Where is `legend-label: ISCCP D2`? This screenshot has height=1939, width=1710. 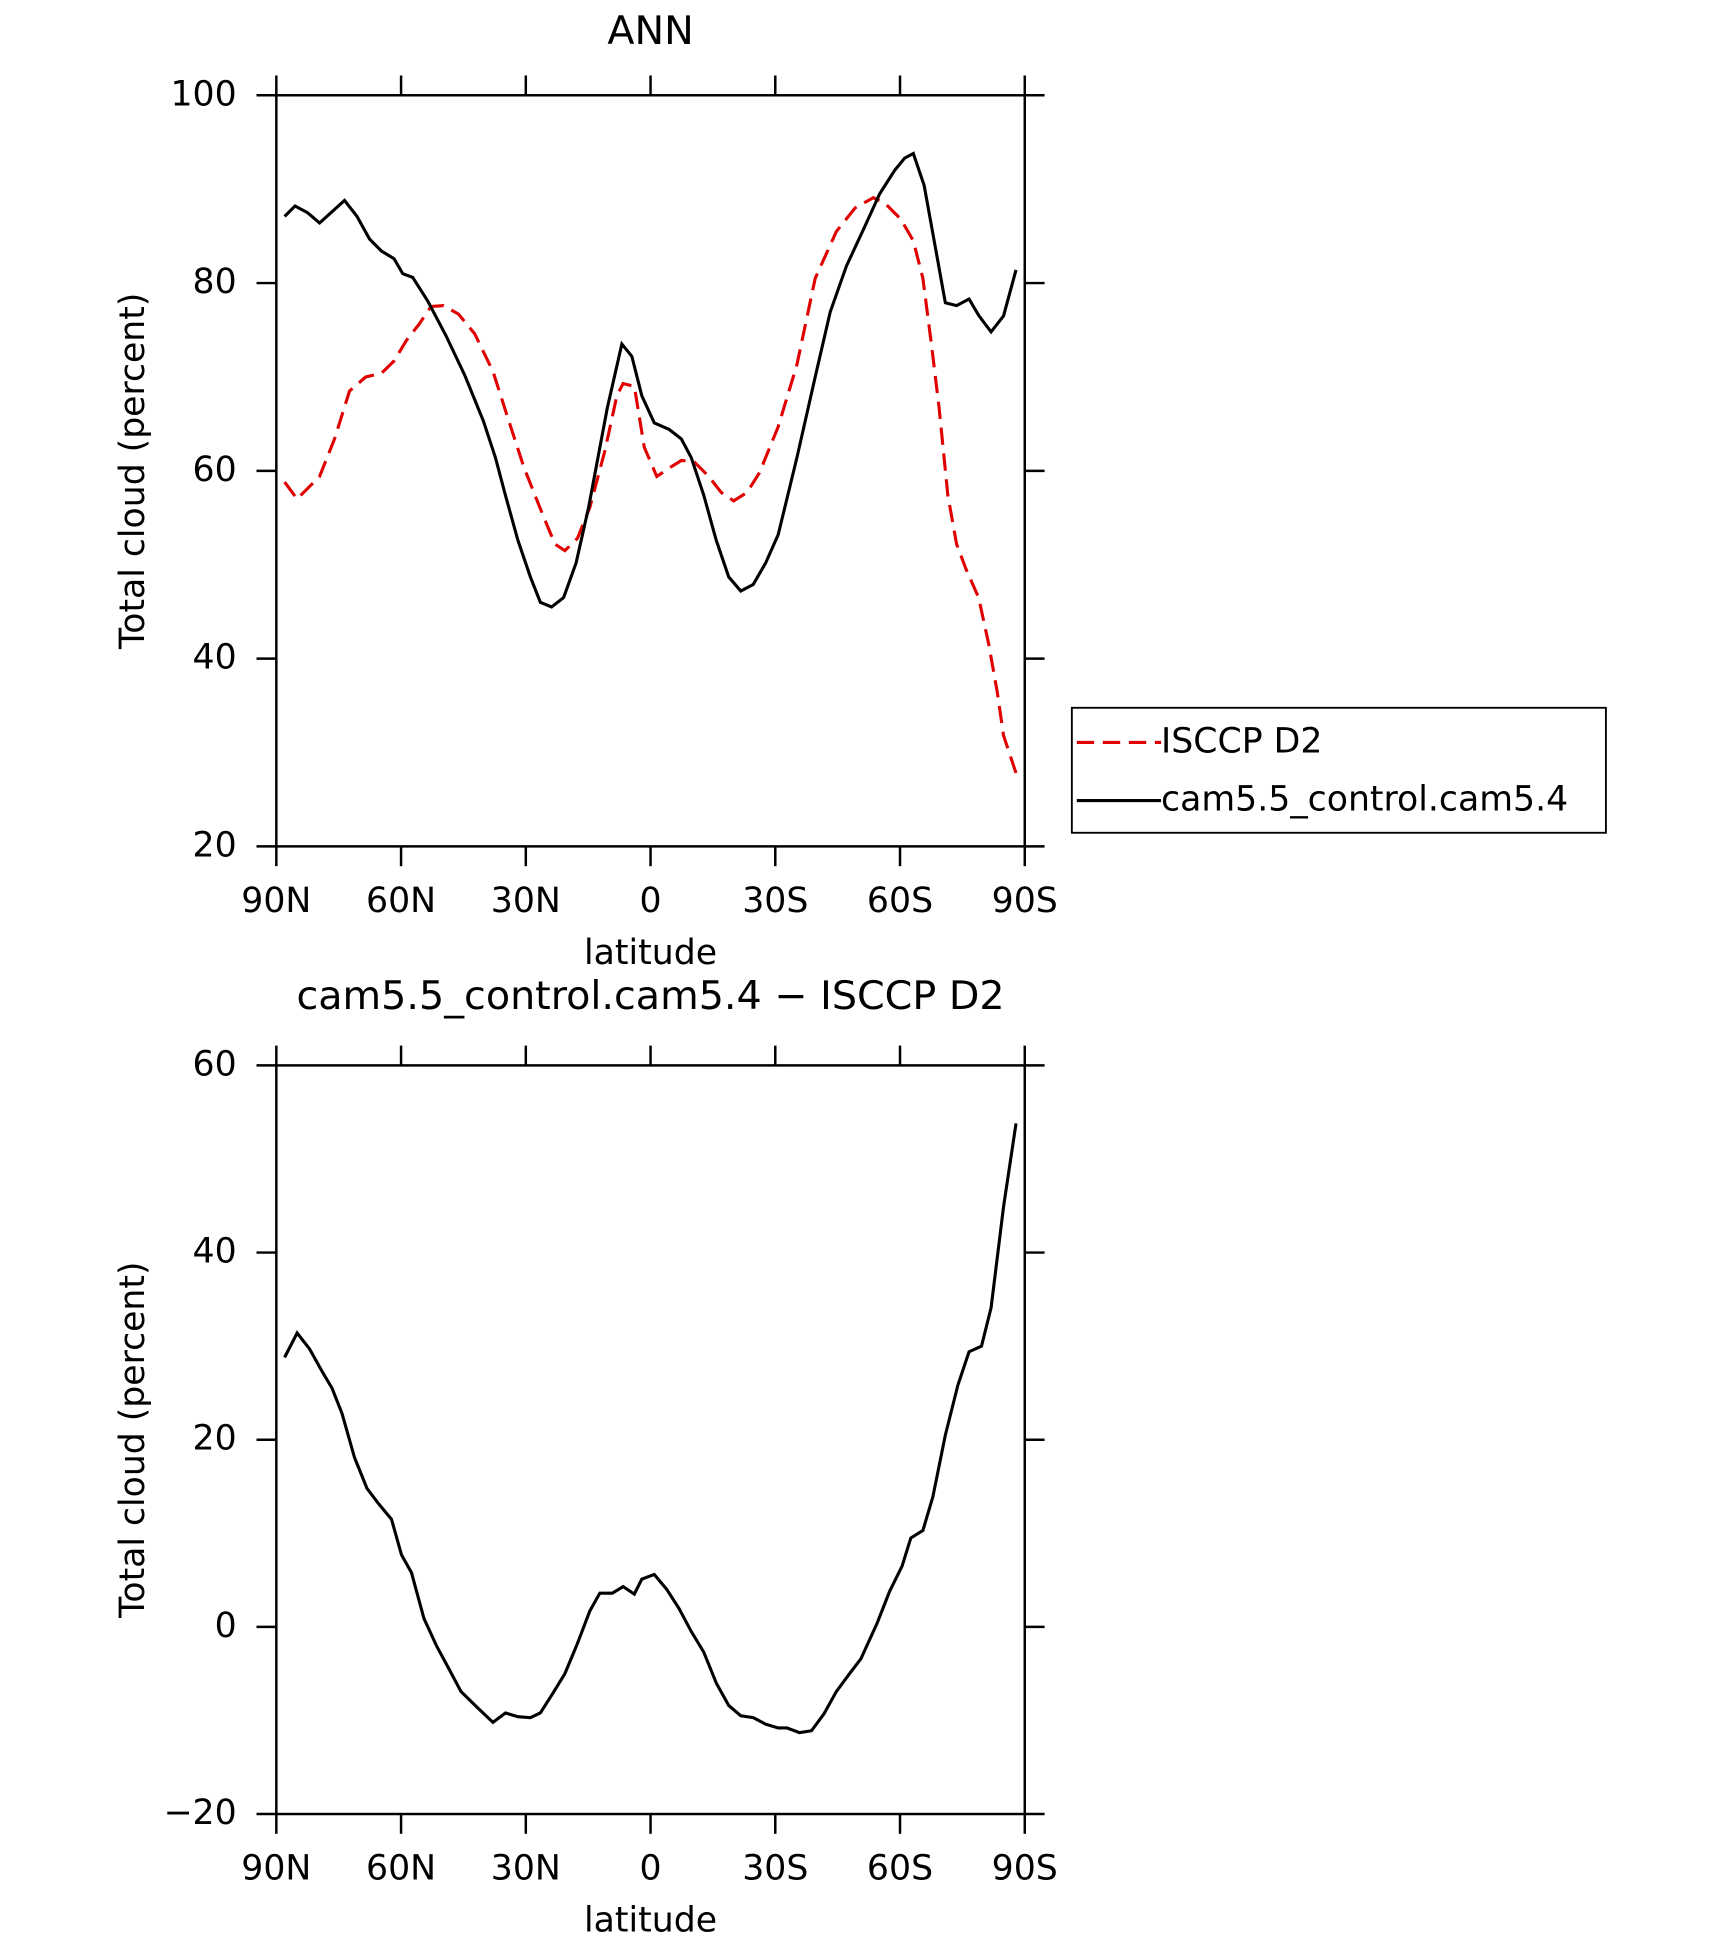 legend-label: ISCCP D2 is located at coordinates (1241, 741).